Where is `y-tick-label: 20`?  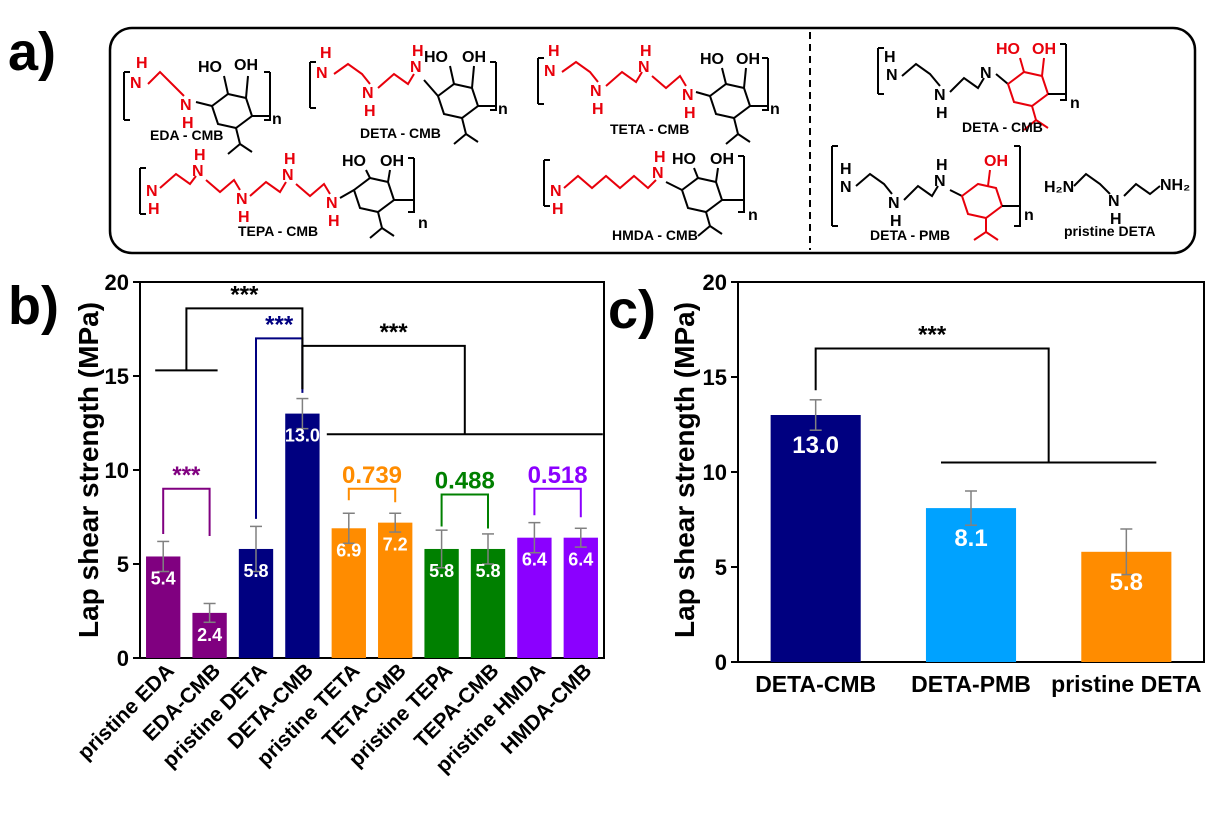 y-tick-label: 20 is located at coordinates (715, 282).